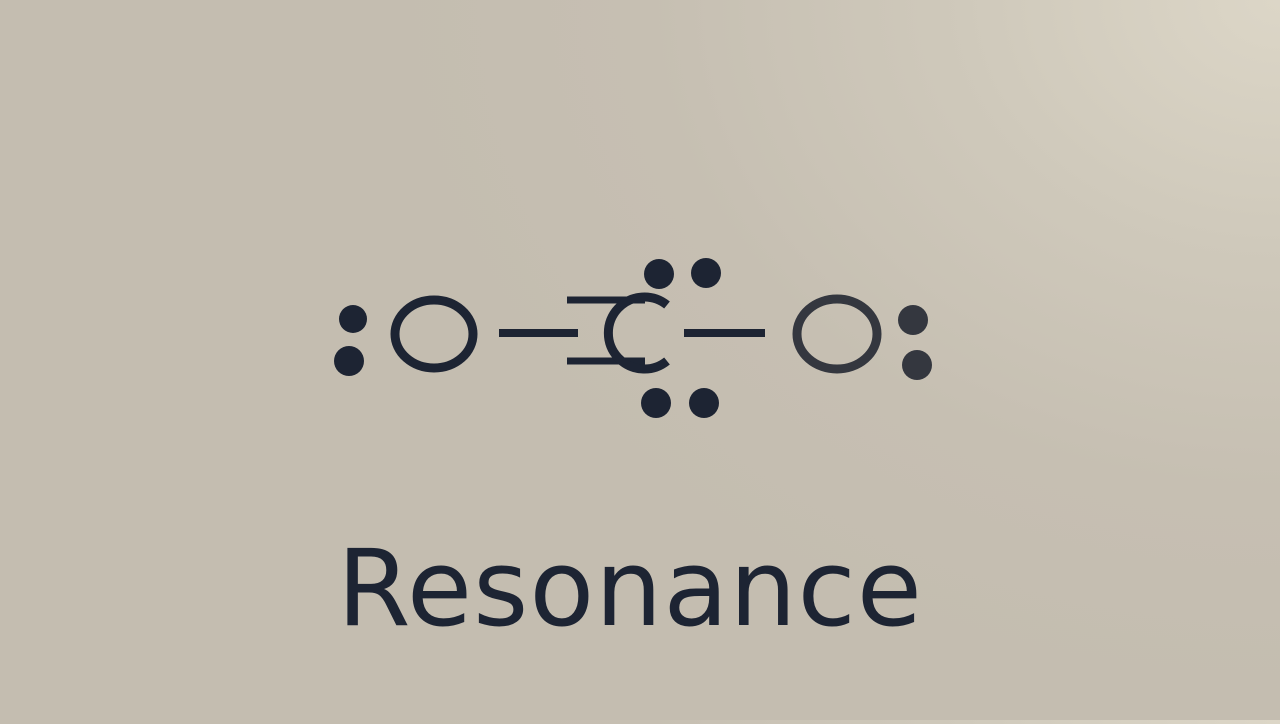 The image size is (1280, 724). Describe the element at coordinates (636, 333) in the screenshot. I see `atom-carbon` at that location.